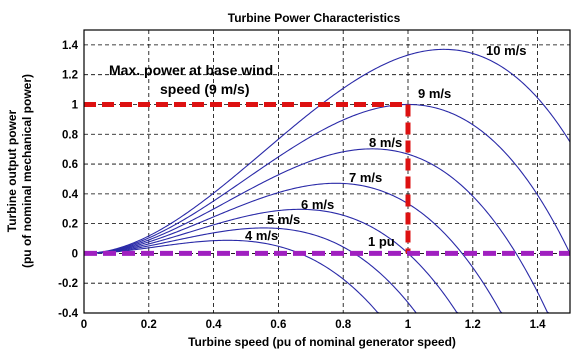  Describe the element at coordinates (261, 235) in the screenshot. I see `series-label: 4 m/s` at that location.